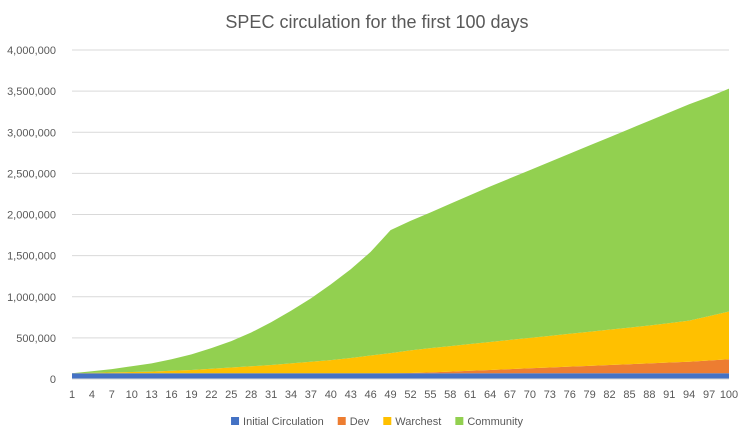 This screenshot has height=442, width=754. What do you see at coordinates (376, 22) in the screenshot?
I see `chart-title: SPEC circulation for the first 100 days` at bounding box center [376, 22].